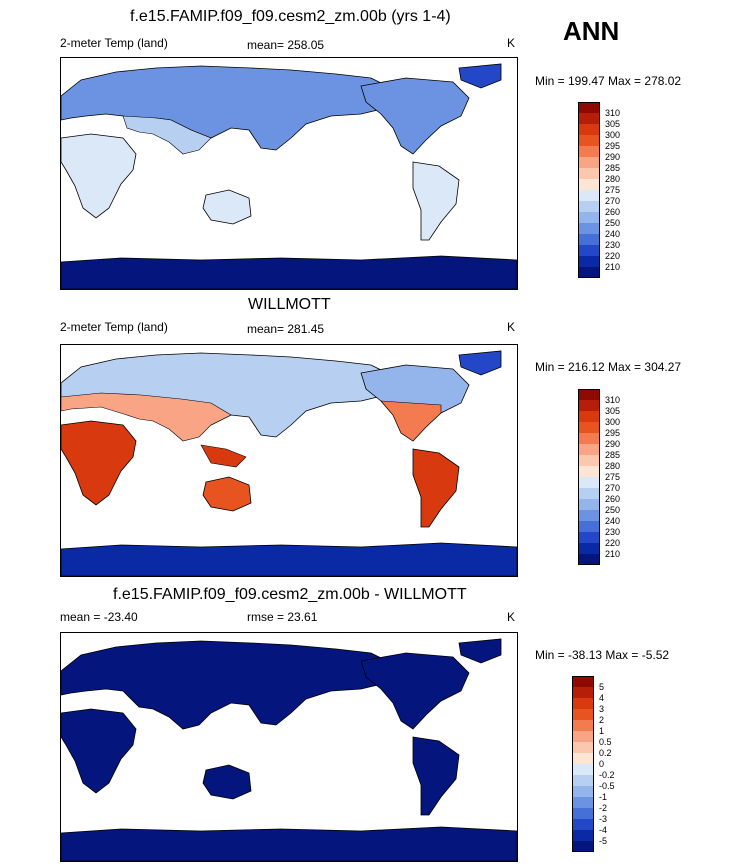 Image resolution: width=733 pixels, height=866 pixels. What do you see at coordinates (114, 327) in the screenshot?
I see `panel2-variable-label: 2-meter Temp (land)` at bounding box center [114, 327].